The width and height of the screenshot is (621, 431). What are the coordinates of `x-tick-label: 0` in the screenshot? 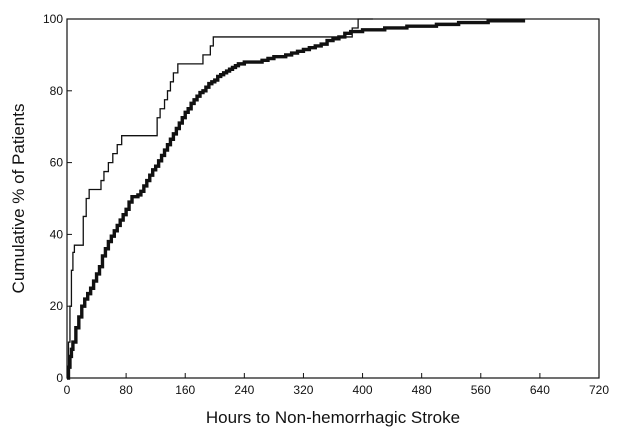 It's located at (67, 390).